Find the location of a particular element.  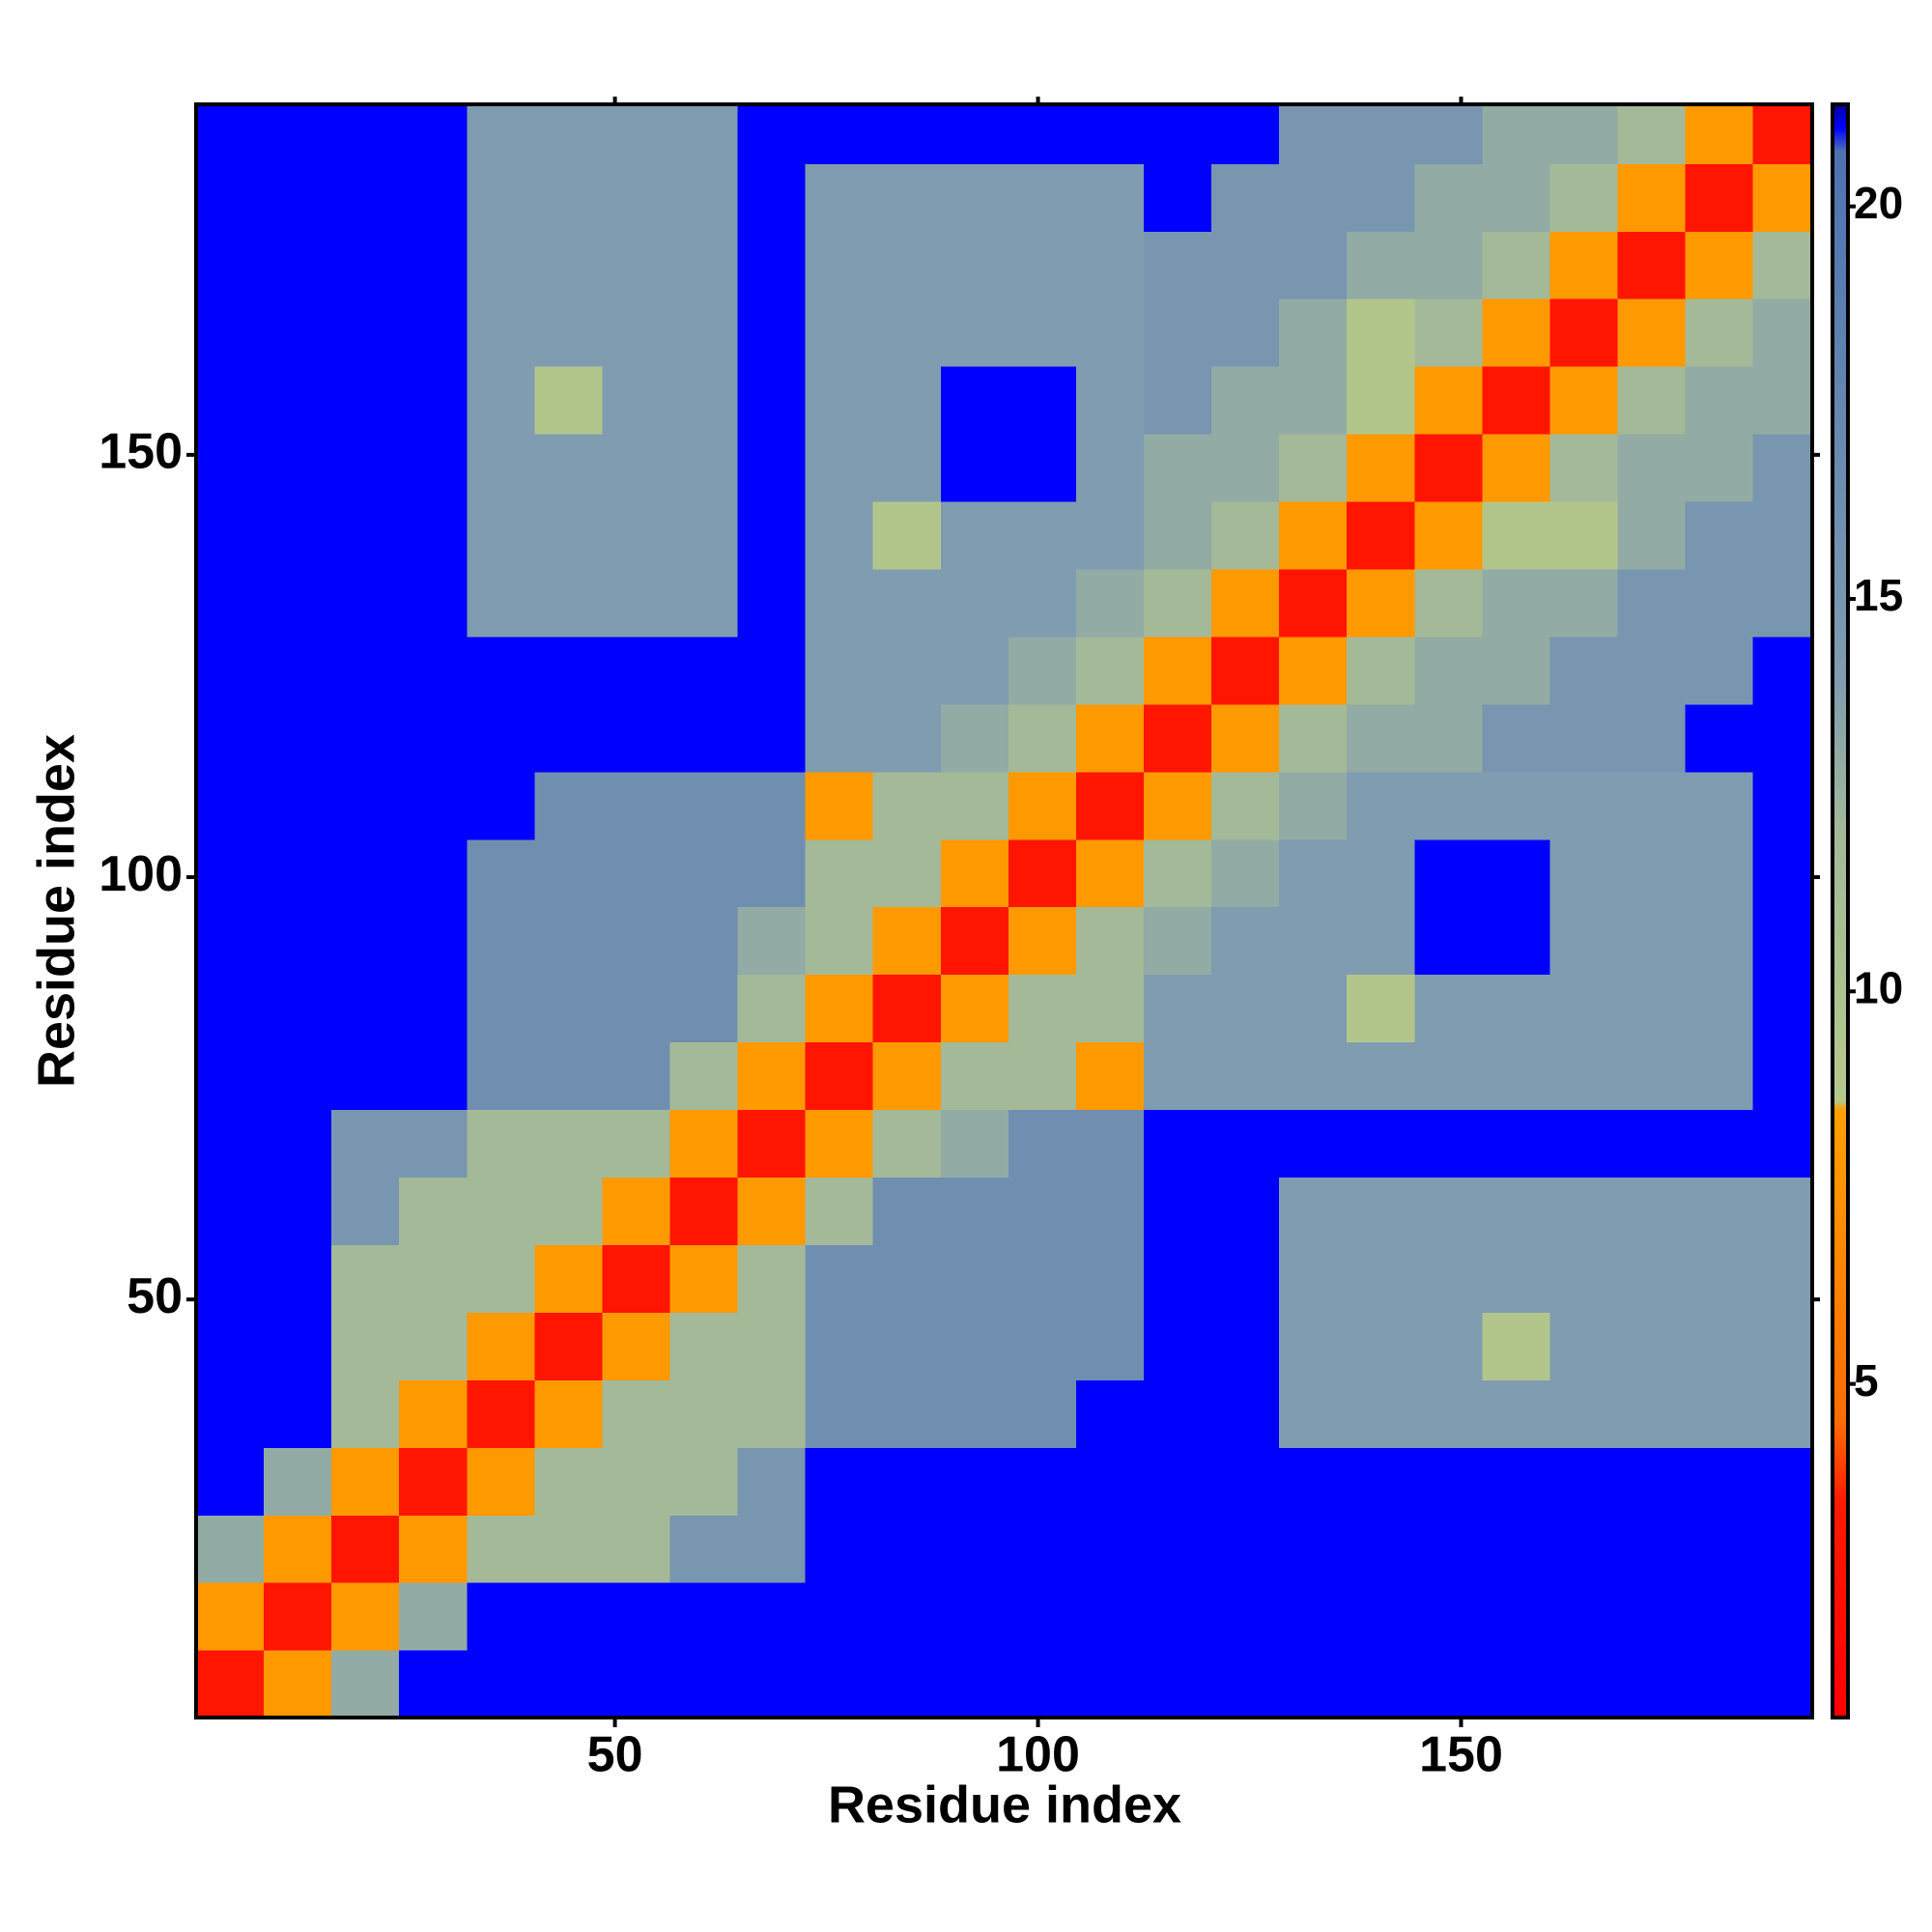

x-tick-label: 100 is located at coordinates (1038, 1755).